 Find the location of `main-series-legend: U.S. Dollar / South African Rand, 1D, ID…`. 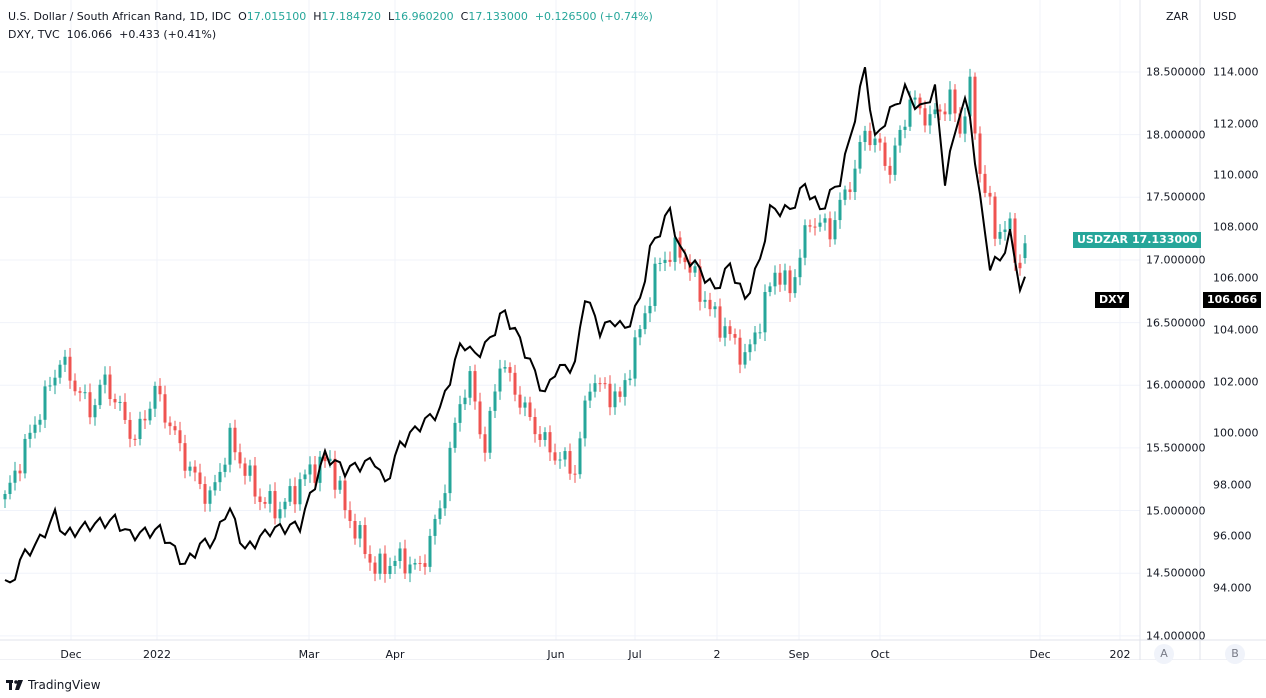

main-series-legend: U.S. Dollar / South African Rand, 1D, ID… is located at coordinates (330, 16).